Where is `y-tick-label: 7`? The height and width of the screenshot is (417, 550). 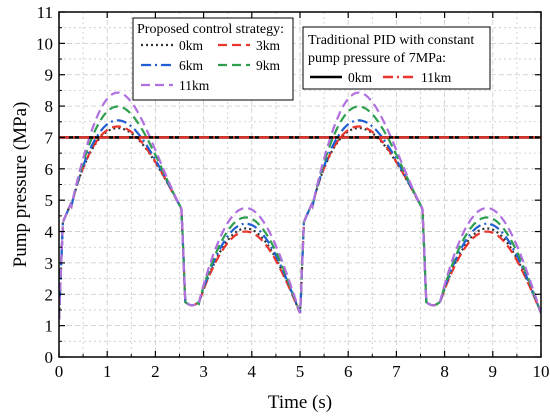 y-tick-label: 7 is located at coordinates (49, 137).